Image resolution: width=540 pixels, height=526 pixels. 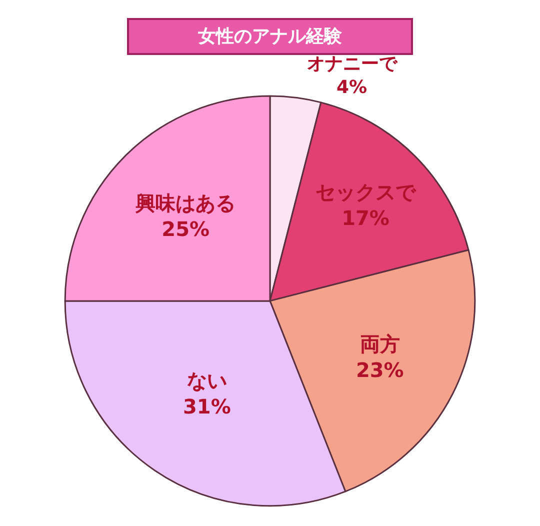 What do you see at coordinates (352, 64) in the screenshot?
I see `slice-label: オナニーで` at bounding box center [352, 64].